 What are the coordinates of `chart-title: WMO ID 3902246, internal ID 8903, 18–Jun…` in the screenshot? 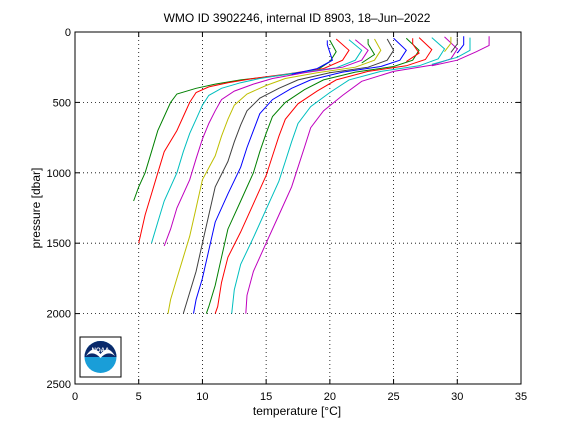 It's located at (297, 18).